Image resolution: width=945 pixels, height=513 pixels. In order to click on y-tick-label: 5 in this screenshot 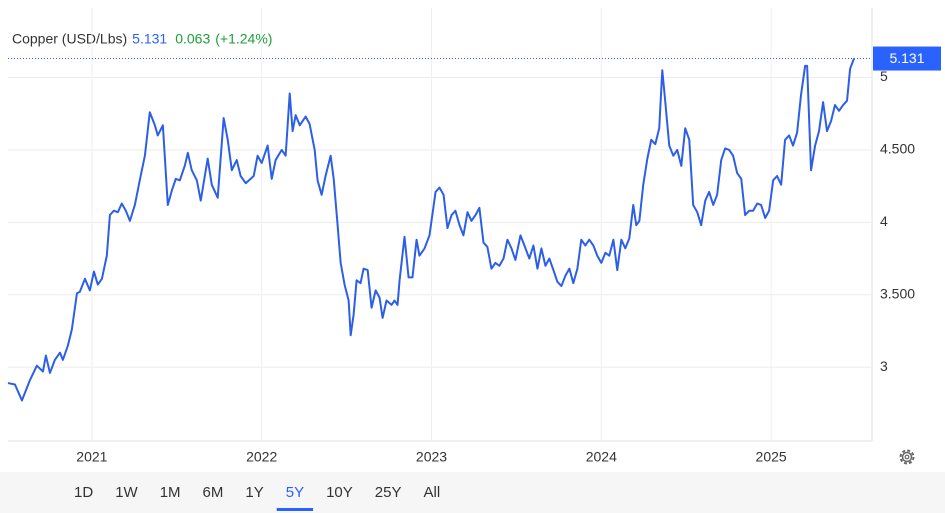, I will do `click(884, 76)`.